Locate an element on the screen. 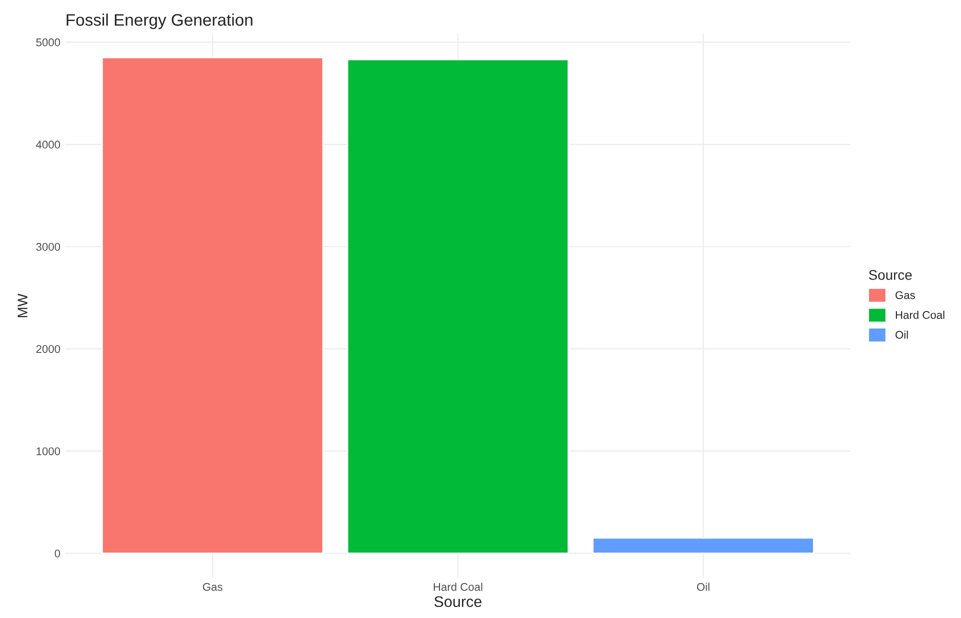 This screenshot has height=618, width=961. y-tick-label: 4000 is located at coordinates (48, 144).